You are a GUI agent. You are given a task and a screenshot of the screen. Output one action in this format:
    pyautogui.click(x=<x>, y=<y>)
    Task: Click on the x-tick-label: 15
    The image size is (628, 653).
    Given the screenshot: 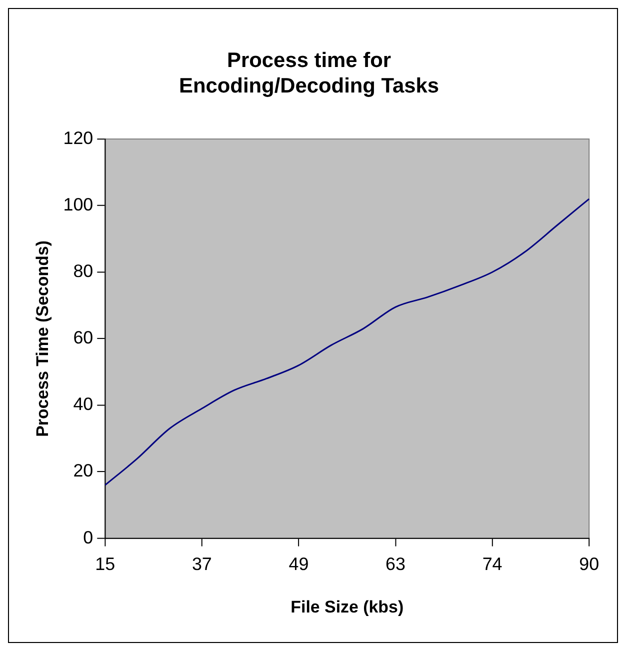 What is the action you would take?
    pyautogui.click(x=105, y=564)
    